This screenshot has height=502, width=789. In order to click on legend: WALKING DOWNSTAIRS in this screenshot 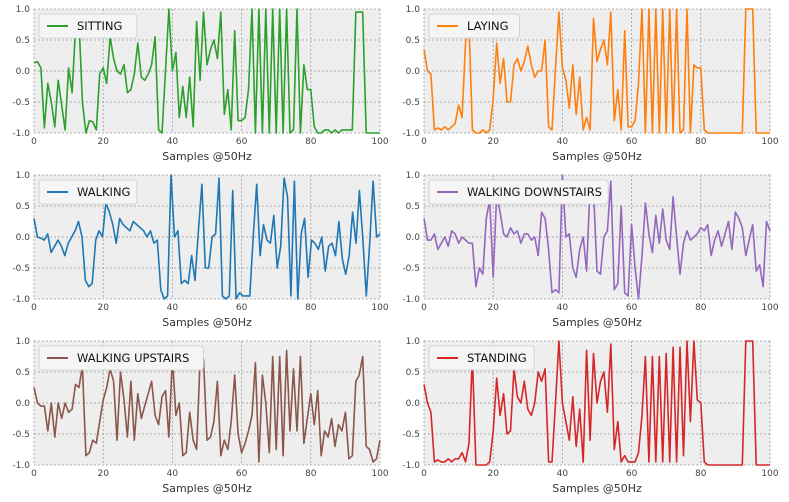, I will do `click(518, 192)`.